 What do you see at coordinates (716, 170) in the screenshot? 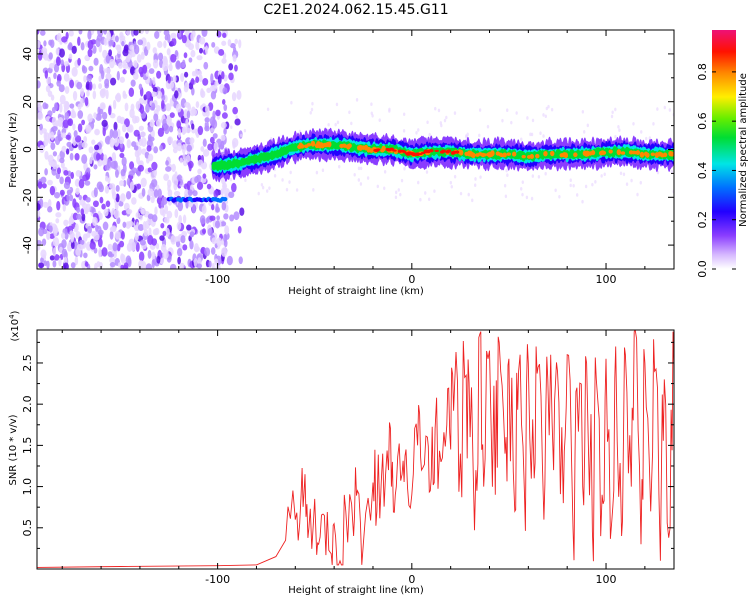
I see `colorbar-ticks: 0.0 0.2 0.4 0.6 0.8` at bounding box center [716, 170].